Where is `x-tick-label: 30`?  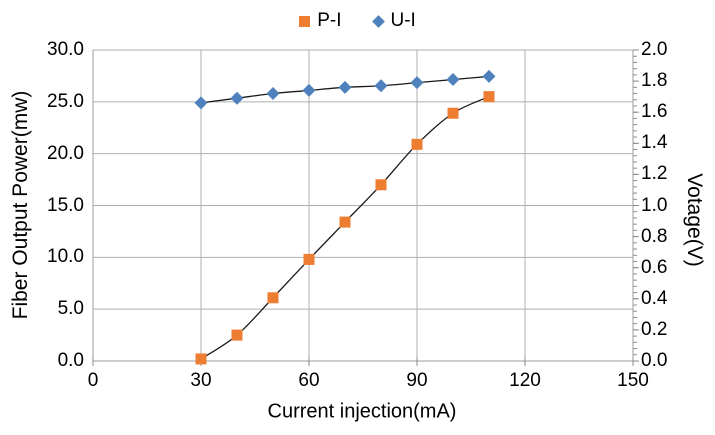 x-tick-label: 30 is located at coordinates (201, 380).